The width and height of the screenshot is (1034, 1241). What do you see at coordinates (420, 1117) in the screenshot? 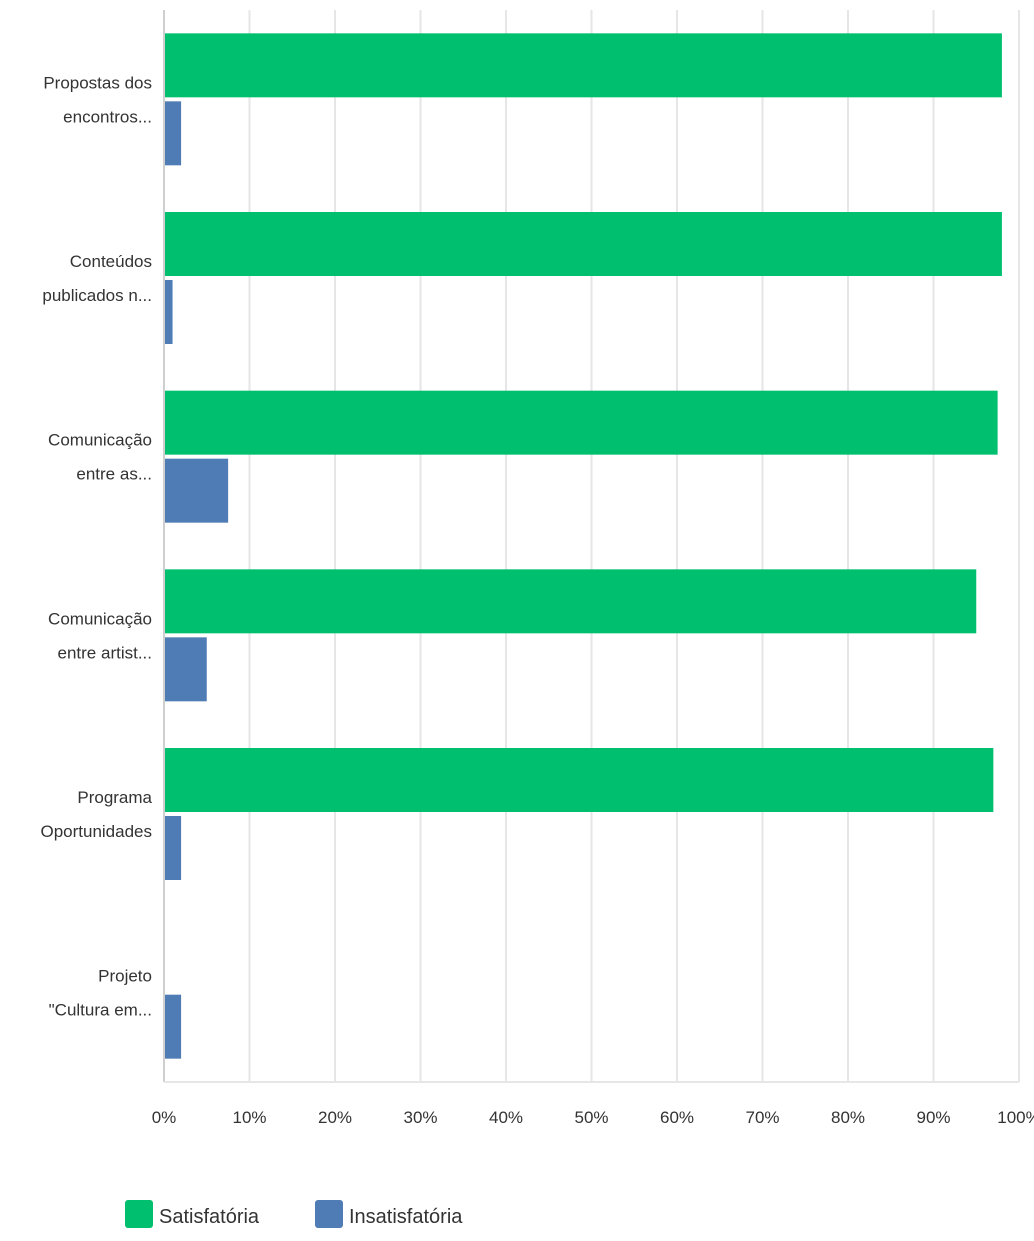
I see `x-tick-label: 30%` at bounding box center [420, 1117].